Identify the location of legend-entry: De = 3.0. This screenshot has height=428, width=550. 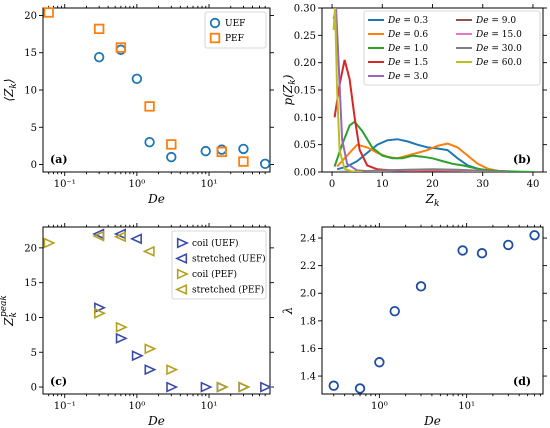
(398, 77).